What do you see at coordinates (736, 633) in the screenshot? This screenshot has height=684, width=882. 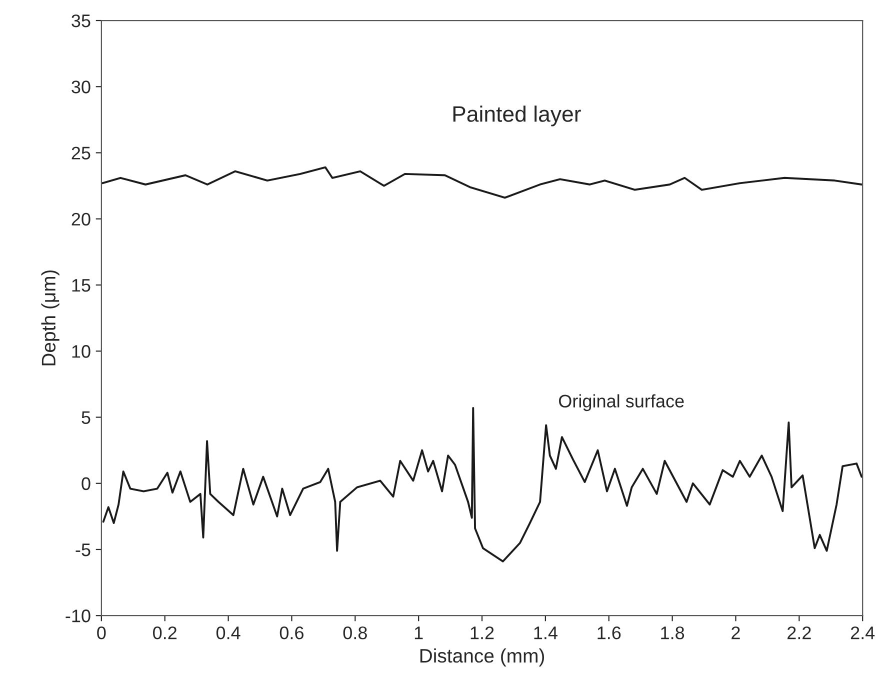 I see `x-tick-label: 2` at bounding box center [736, 633].